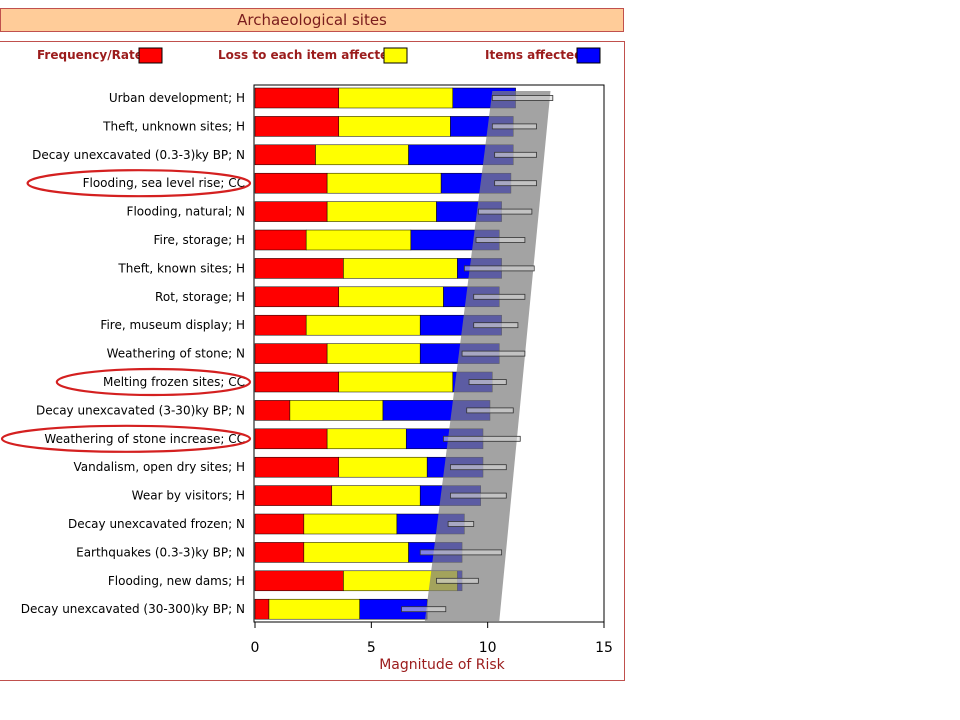  I want to click on category-label: Flooding, natural; N, so click(186, 212).